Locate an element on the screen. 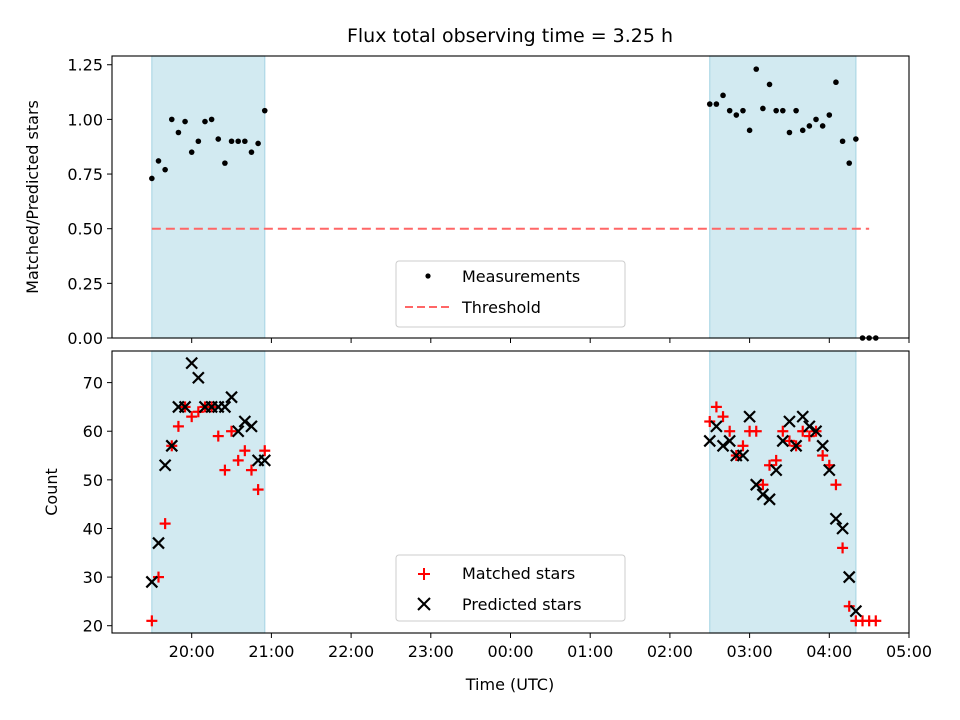 Image resolution: width=960 pixels, height=720 pixels. legend-matched-marker is located at coordinates (424, 574).